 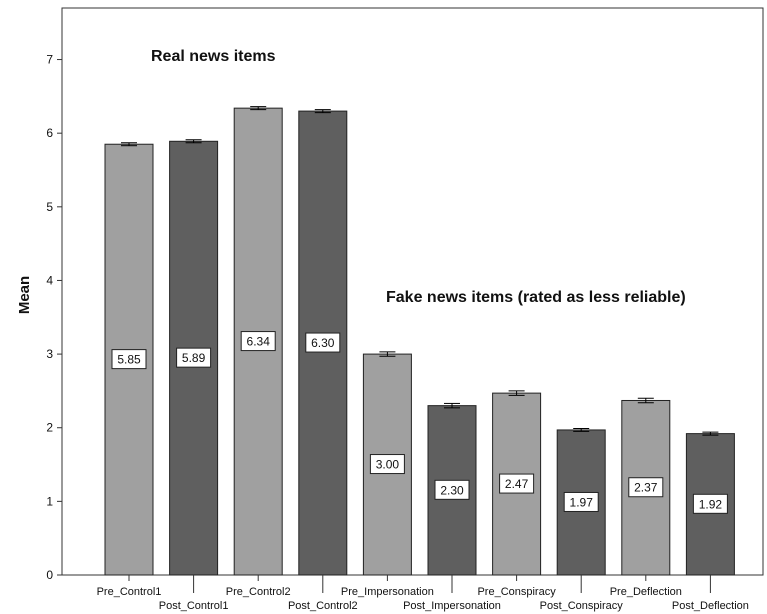 What do you see at coordinates (646, 592) in the screenshot?
I see `x-category-label: Pre_Deflection` at bounding box center [646, 592].